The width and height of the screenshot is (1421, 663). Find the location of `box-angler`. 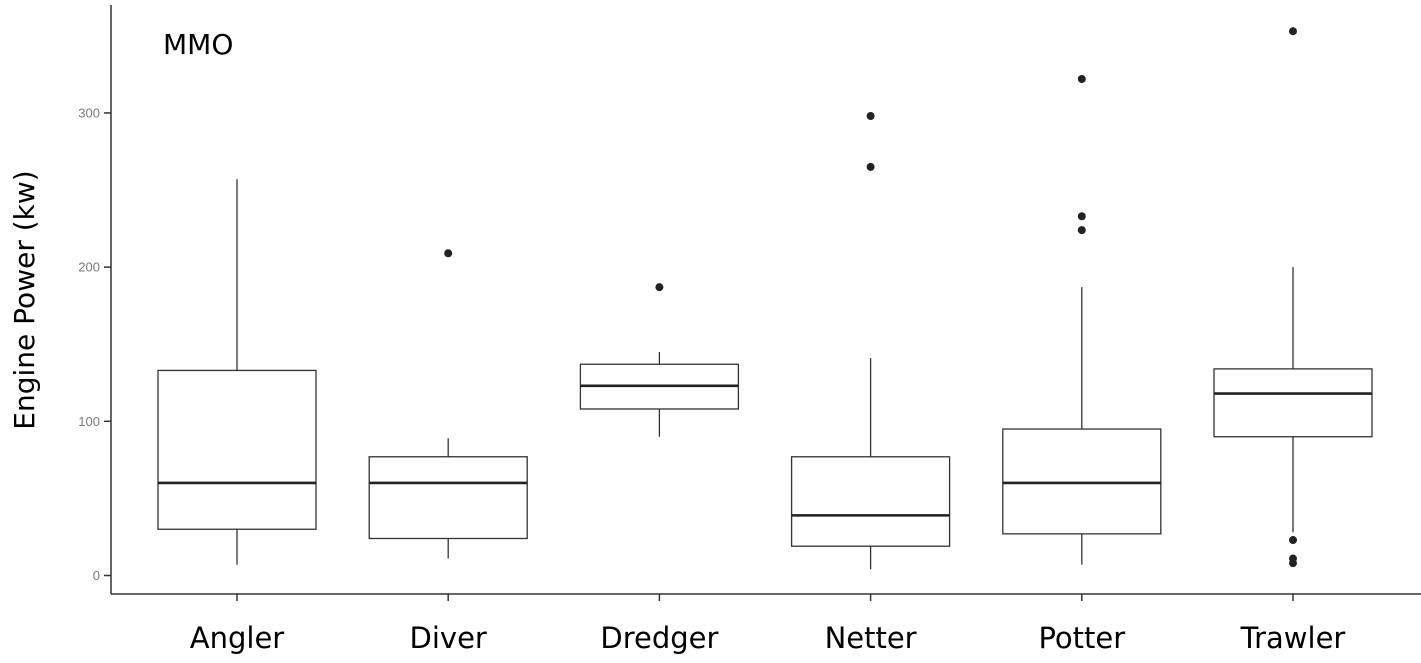

box-angler is located at coordinates (237, 372).